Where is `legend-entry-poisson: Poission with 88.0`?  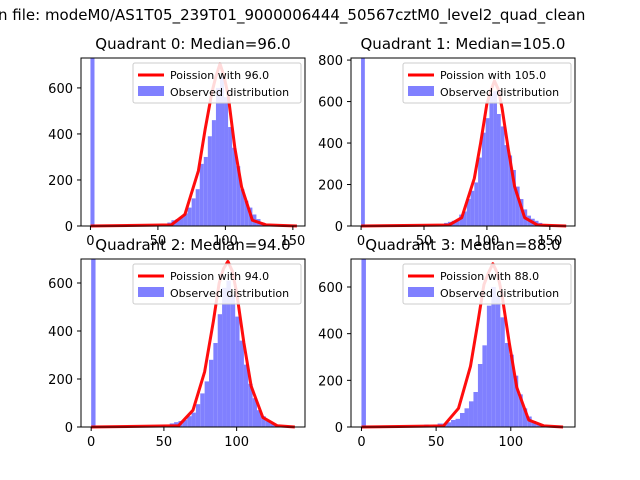 legend-entry-poisson: Poission with 88.0 is located at coordinates (489, 276).